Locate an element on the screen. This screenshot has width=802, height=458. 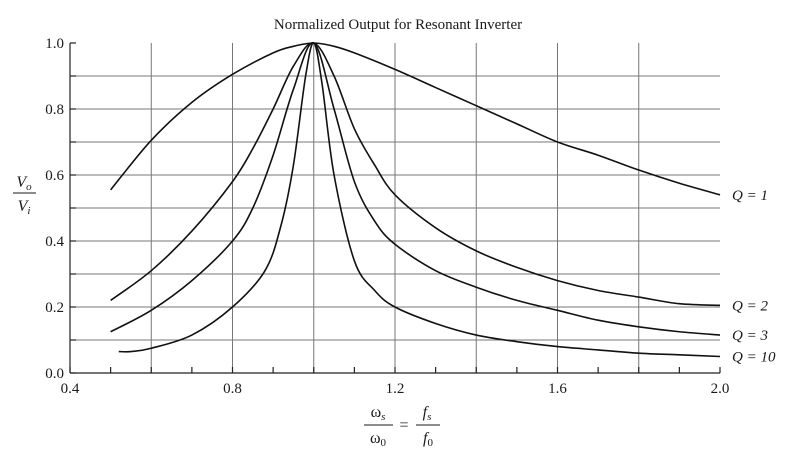
svg-text: ω0 is located at coordinates (378, 439).